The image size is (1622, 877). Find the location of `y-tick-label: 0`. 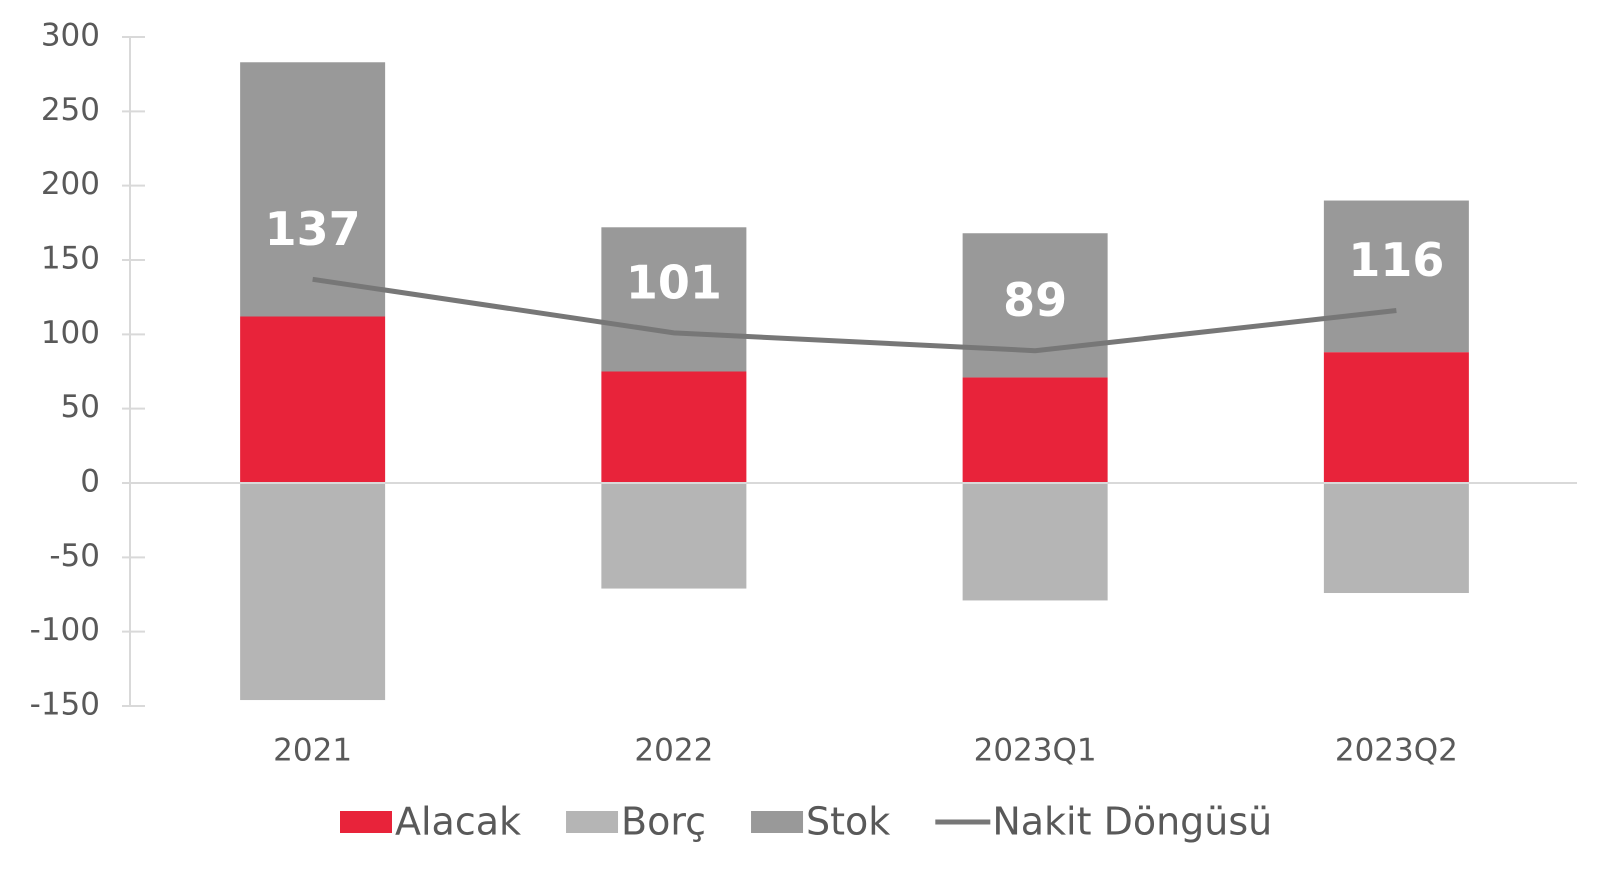

y-tick-label: 0 is located at coordinates (90, 482).